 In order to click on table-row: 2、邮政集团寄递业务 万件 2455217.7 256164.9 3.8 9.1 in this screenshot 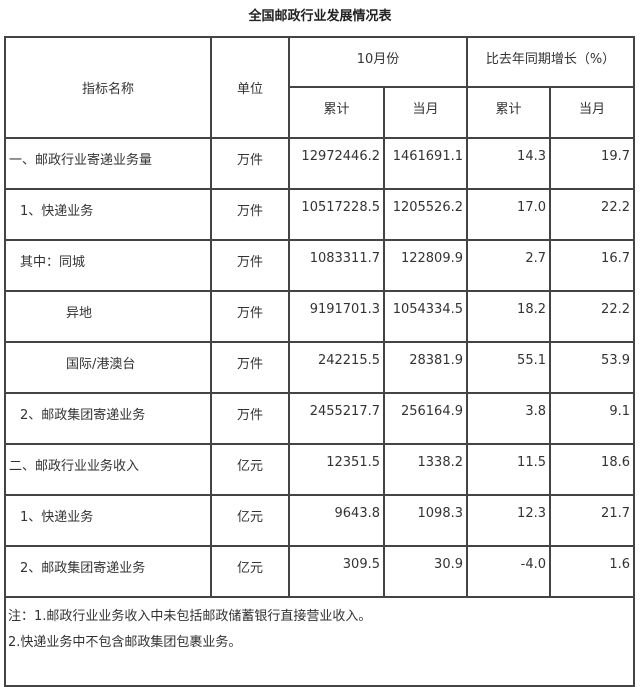, I will do `click(319, 418)`.